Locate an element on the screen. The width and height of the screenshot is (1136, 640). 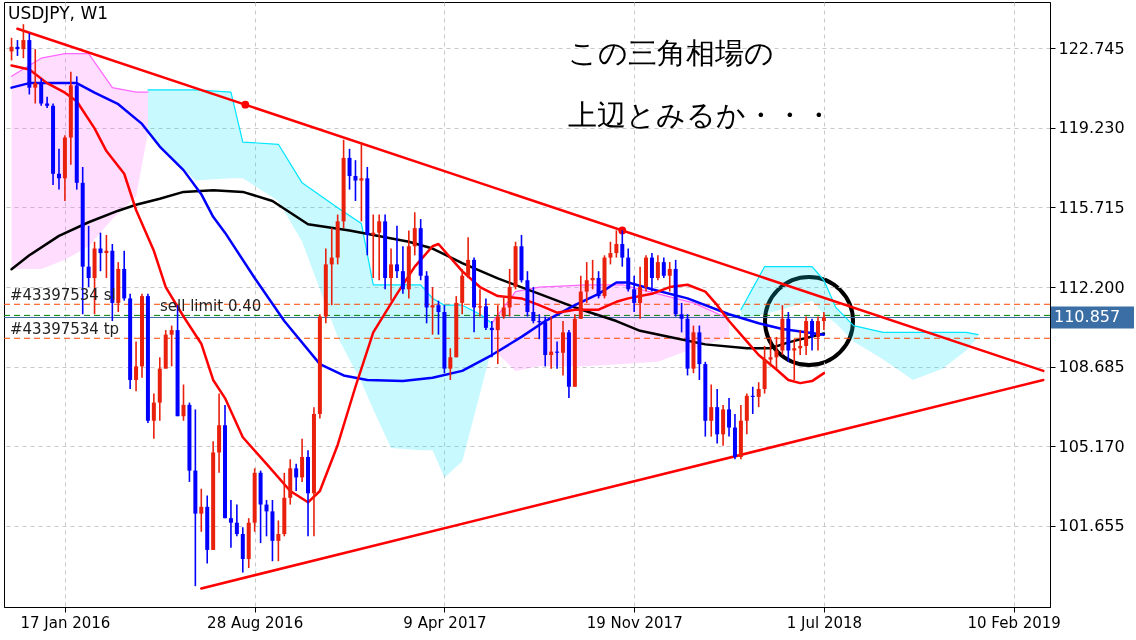
annotation: この三角相場の is located at coordinates (671, 53).